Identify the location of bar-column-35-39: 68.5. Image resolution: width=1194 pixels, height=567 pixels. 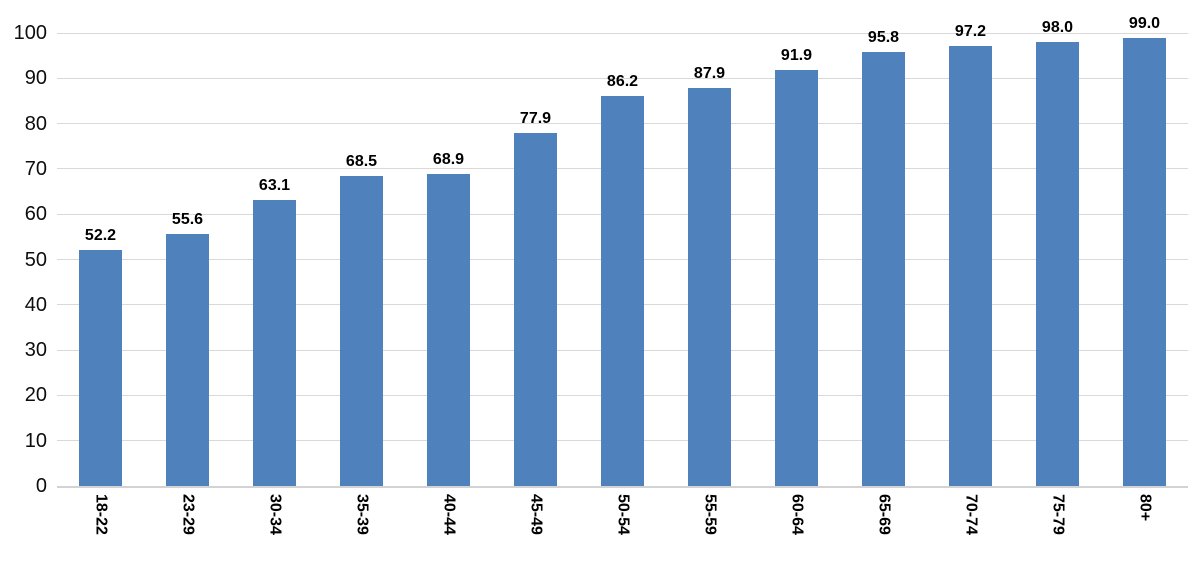
(361, 243).